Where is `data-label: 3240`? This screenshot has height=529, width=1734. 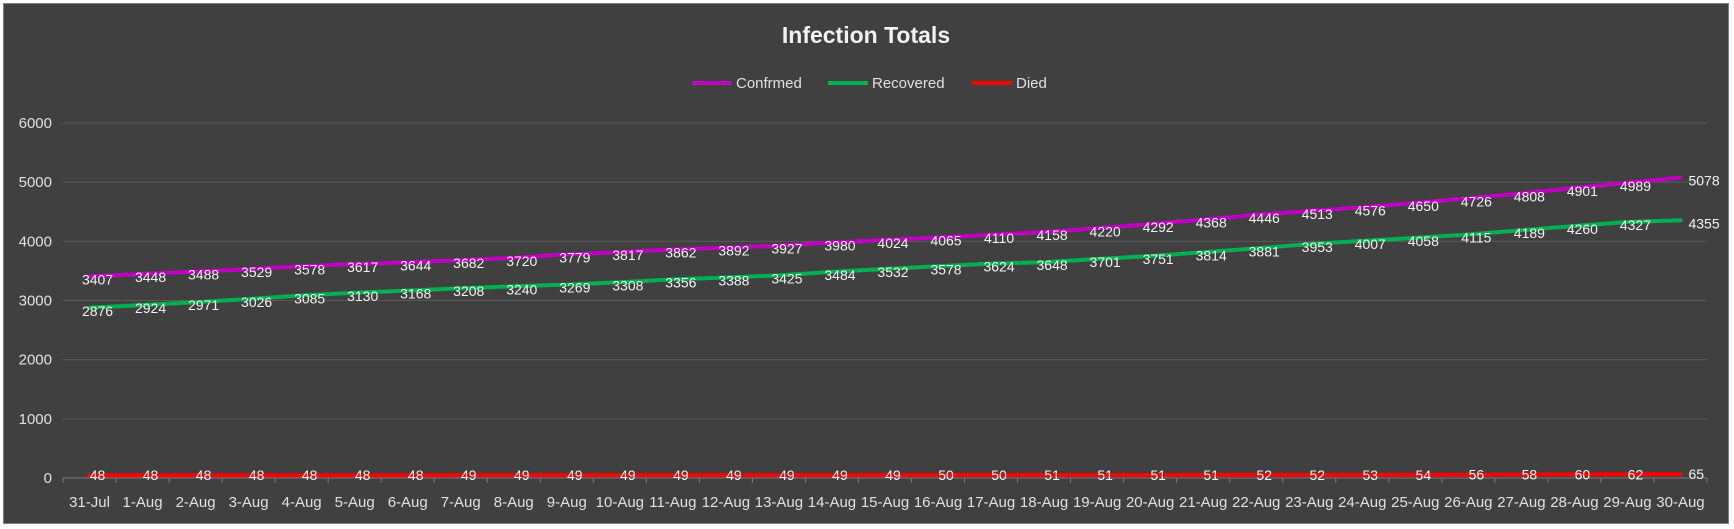
data-label: 3240 is located at coordinates (521, 289).